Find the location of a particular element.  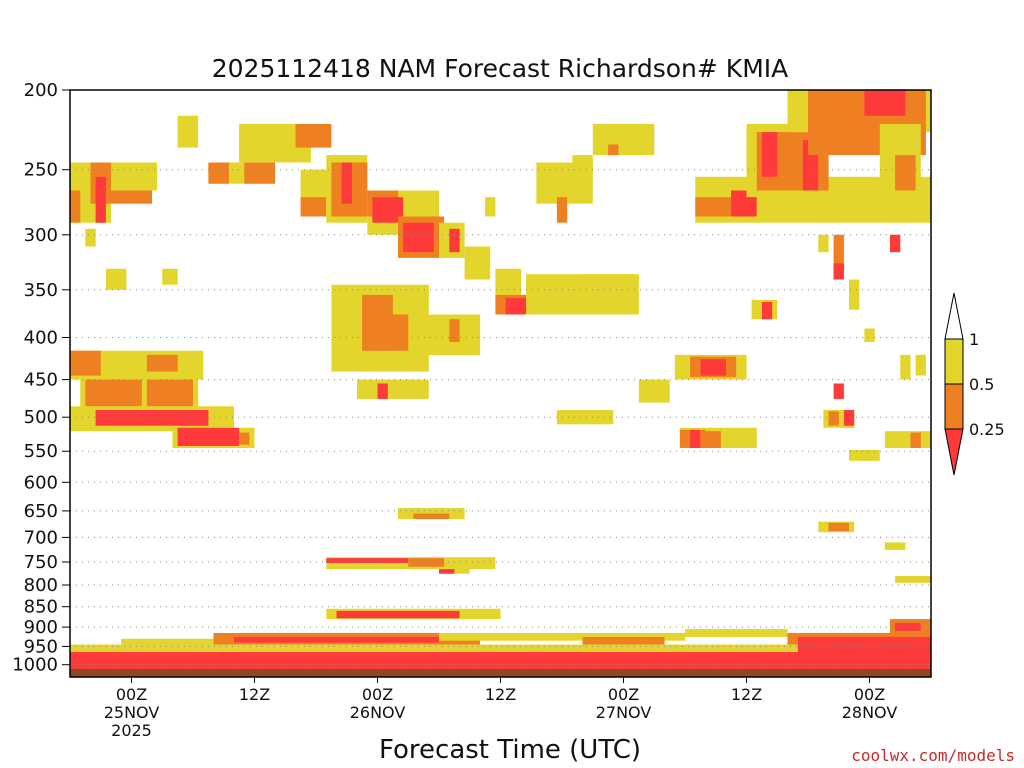

xtick-label-5-0: 12Z is located at coordinates (746, 694).